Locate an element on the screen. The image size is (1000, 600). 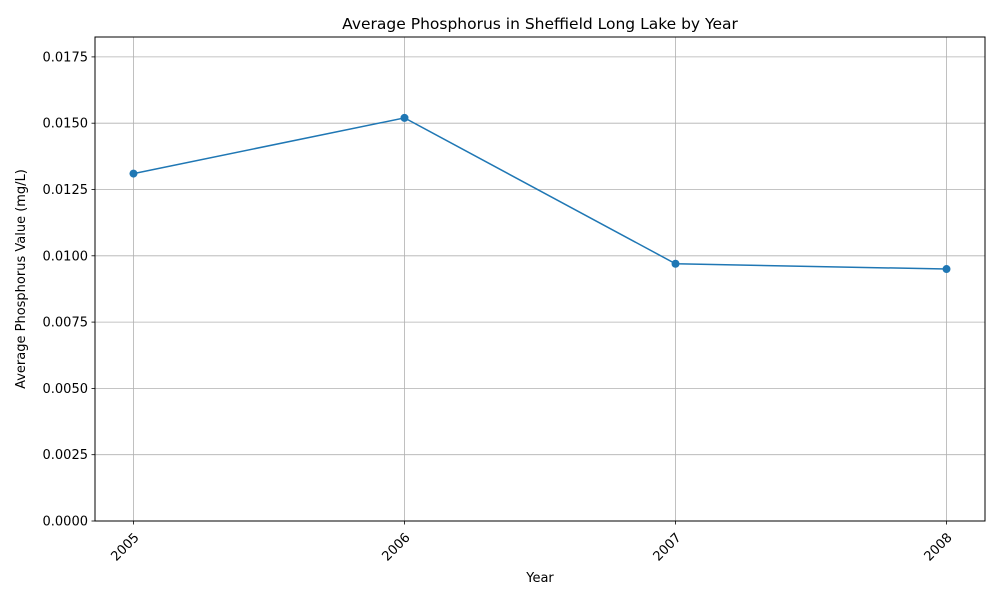
y-tick-label: 0.0125 is located at coordinates (66, 190).